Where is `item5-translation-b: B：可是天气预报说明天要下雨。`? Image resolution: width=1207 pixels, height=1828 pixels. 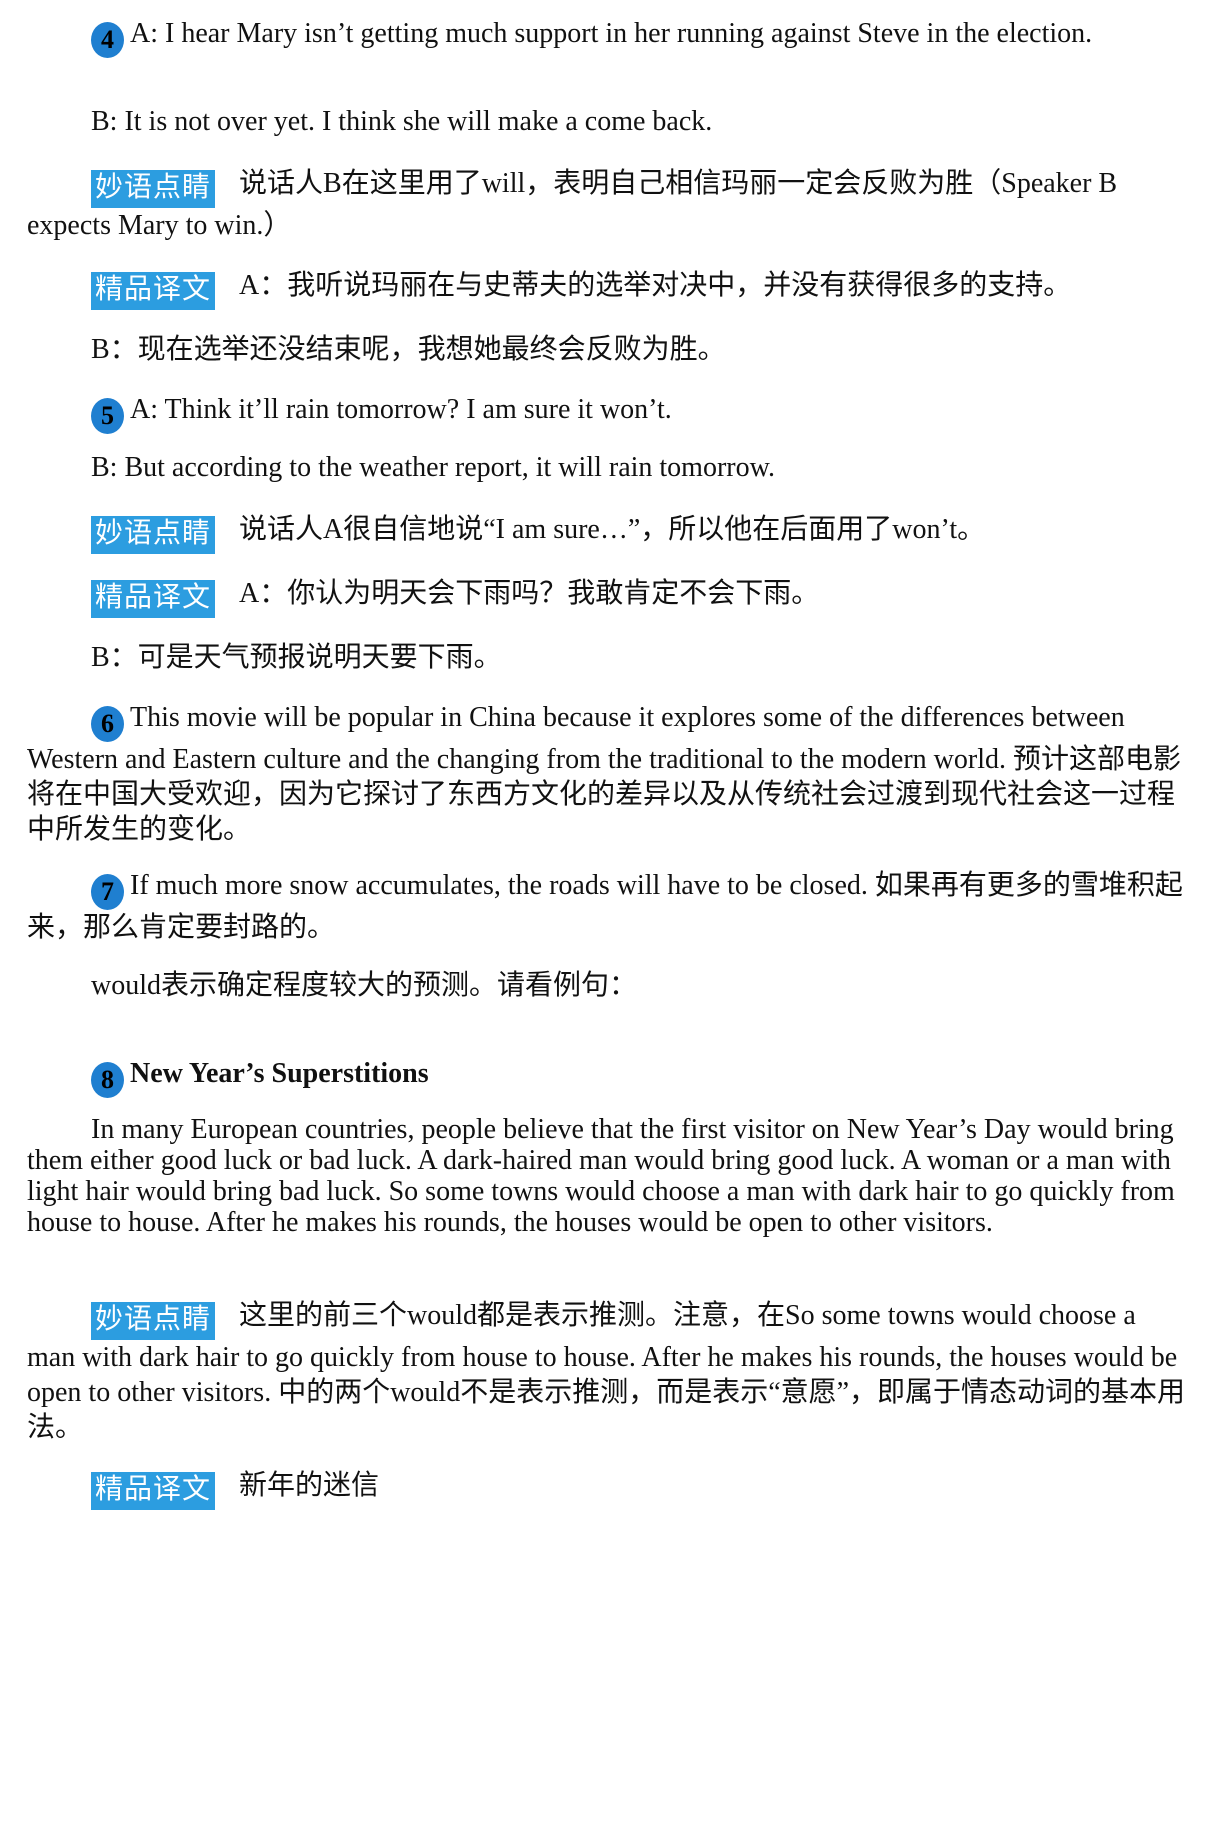 item5-translation-b: B：可是天气预报说明天要下雨。 is located at coordinates (296, 657).